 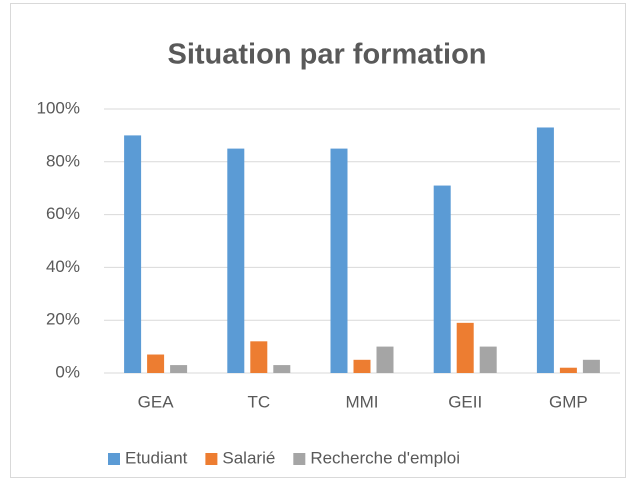 What do you see at coordinates (568, 401) in the screenshot?
I see `x-tick-label: GMP` at bounding box center [568, 401].